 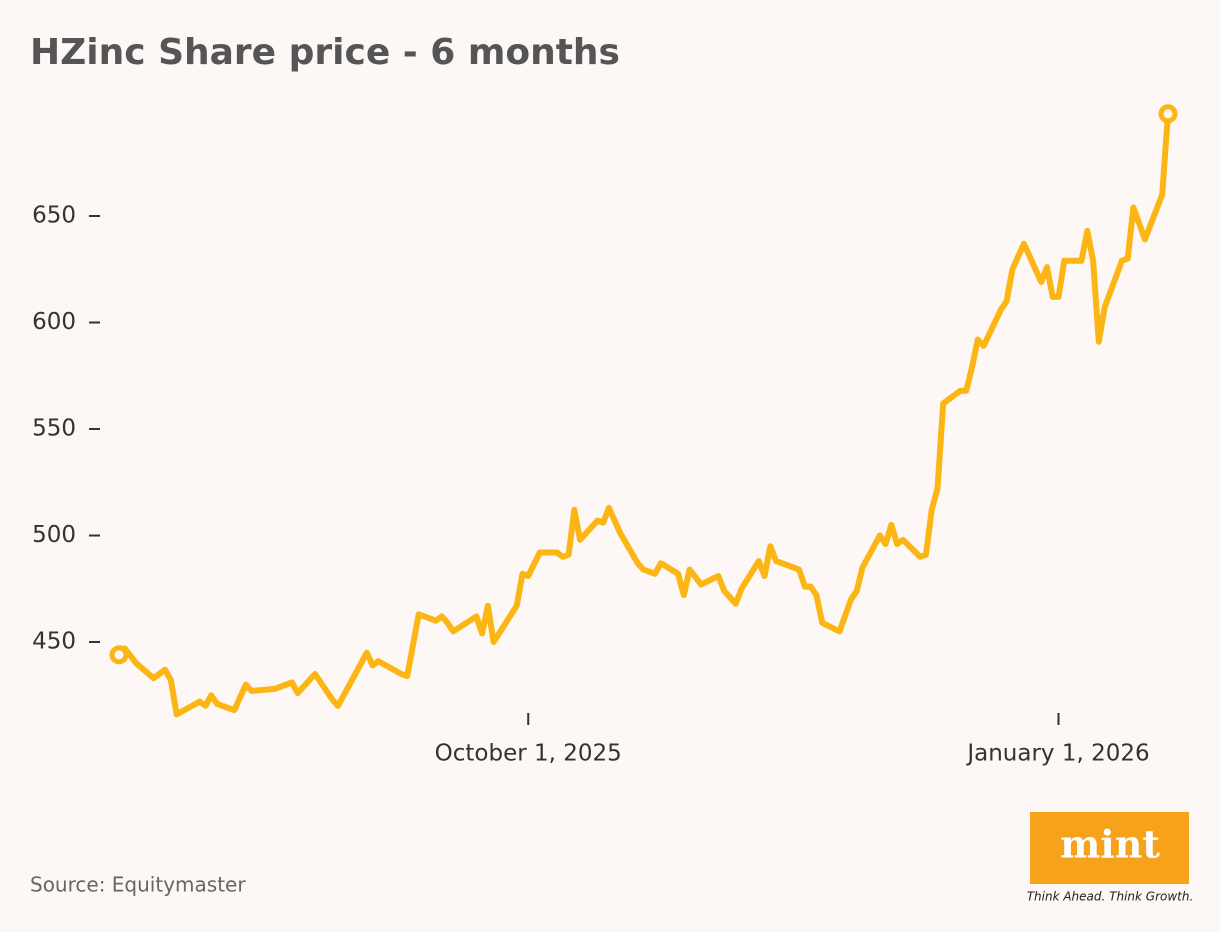 What do you see at coordinates (528, 754) in the screenshot?
I see `x-tick-label: October 1, 2025` at bounding box center [528, 754].